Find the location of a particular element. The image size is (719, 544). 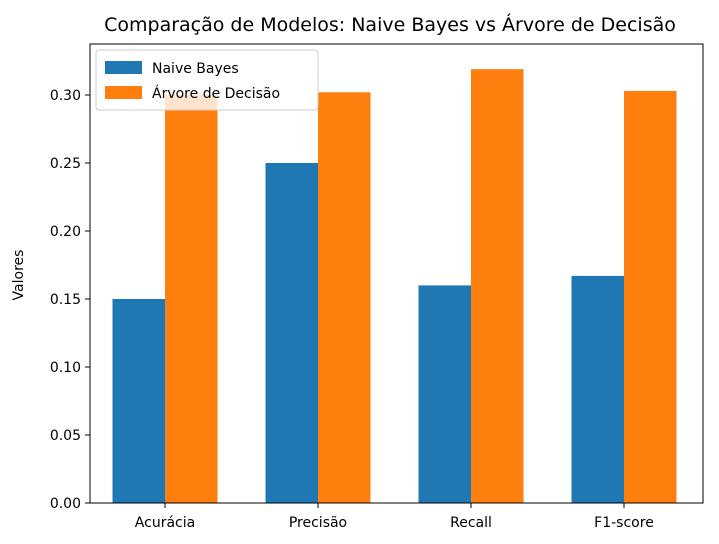

x-tick-label-1: Precisão is located at coordinates (318, 523).